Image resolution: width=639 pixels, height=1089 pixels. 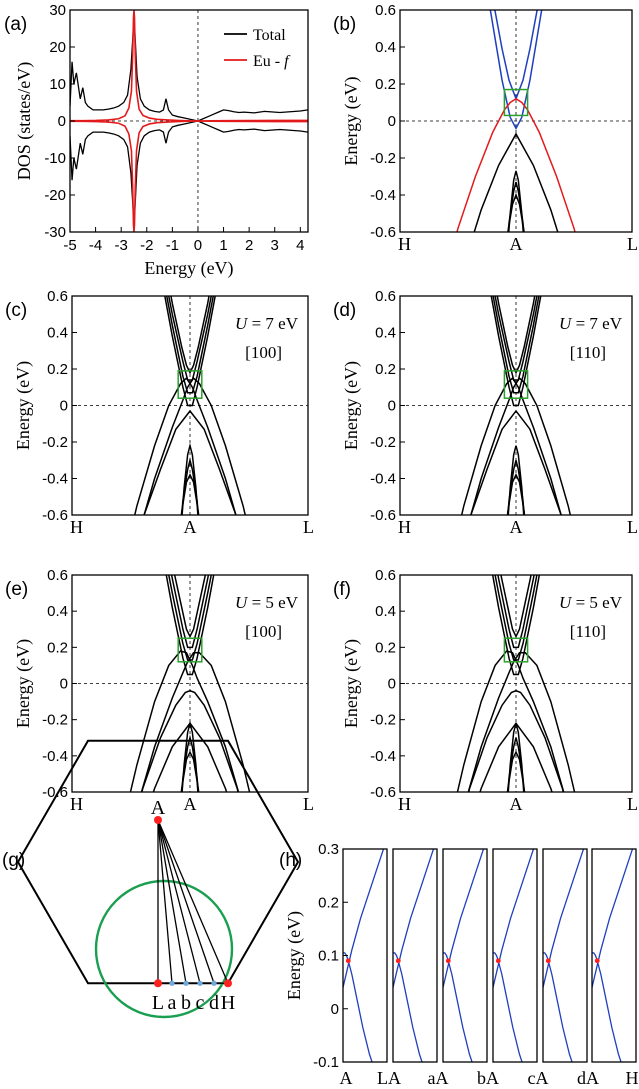 I want to click on subpanel-a-d, so click(x=565, y=955).